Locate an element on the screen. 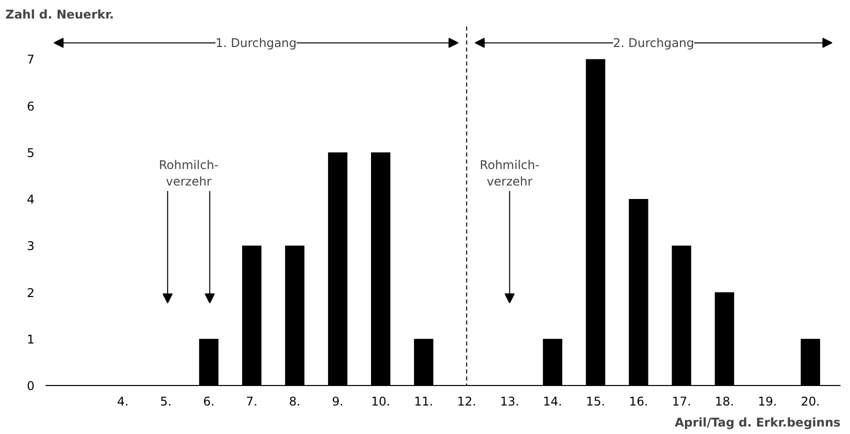  x-tick-label: 15. is located at coordinates (596, 401).